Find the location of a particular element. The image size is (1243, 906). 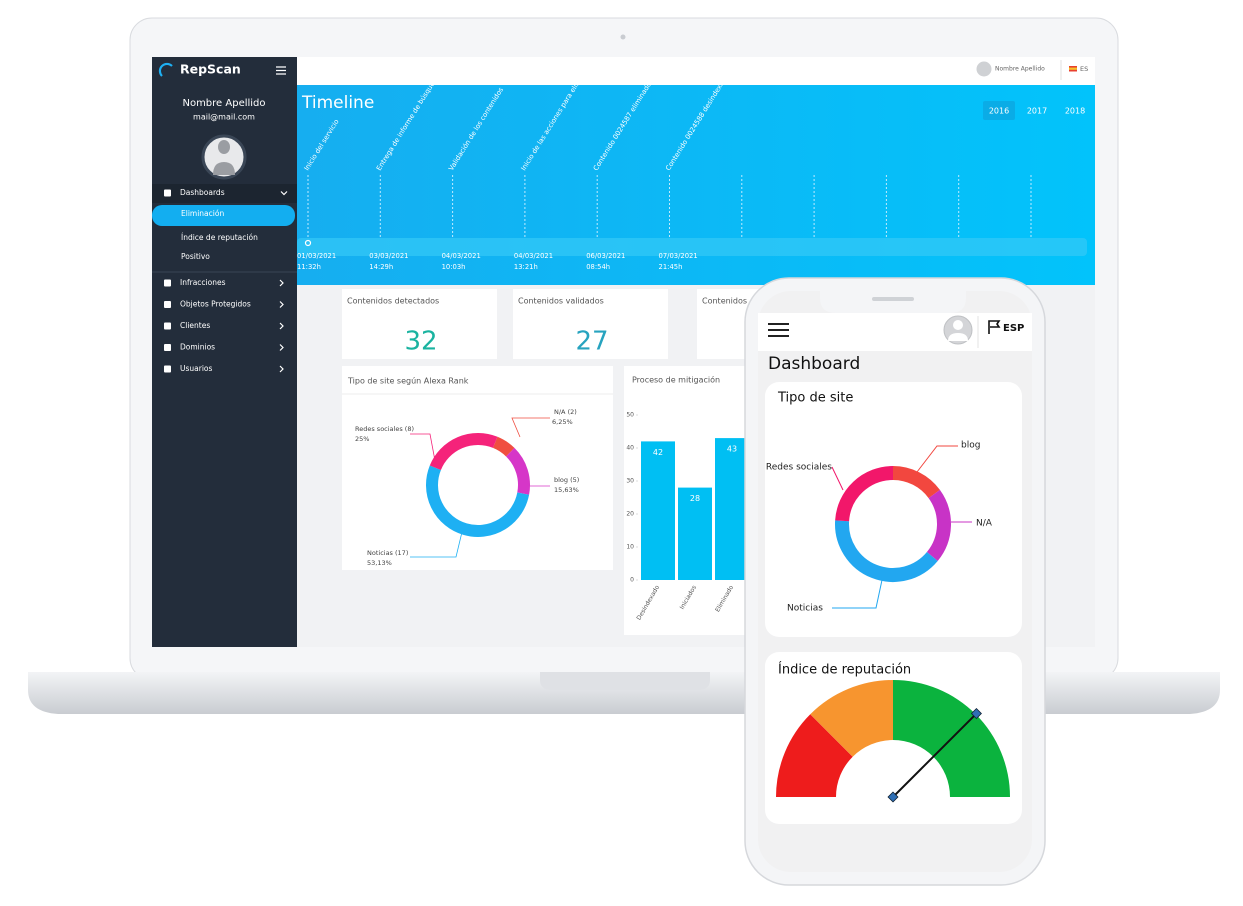

menu-toggle is located at coordinates (281, 70).